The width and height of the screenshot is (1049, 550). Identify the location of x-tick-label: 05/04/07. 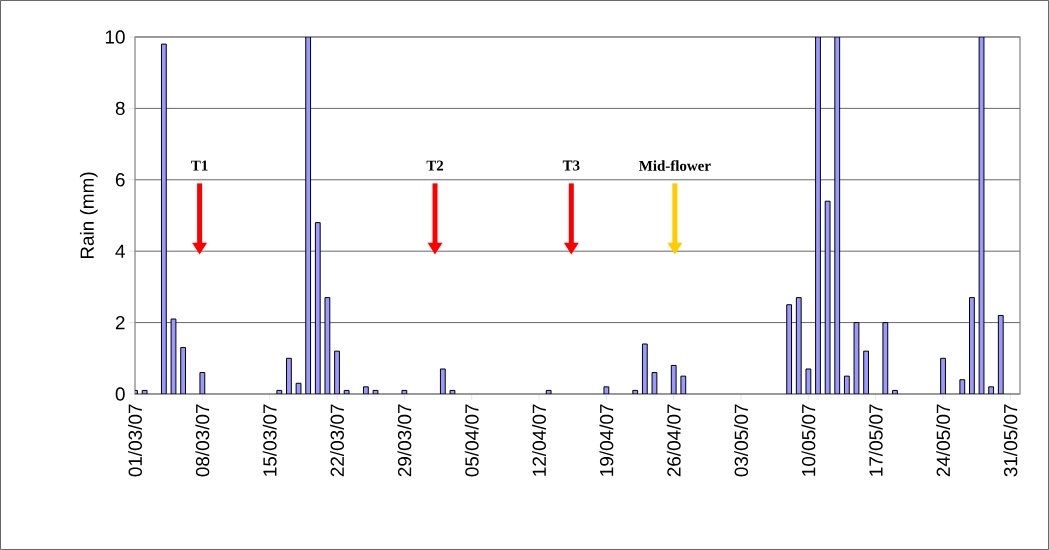
(471, 440).